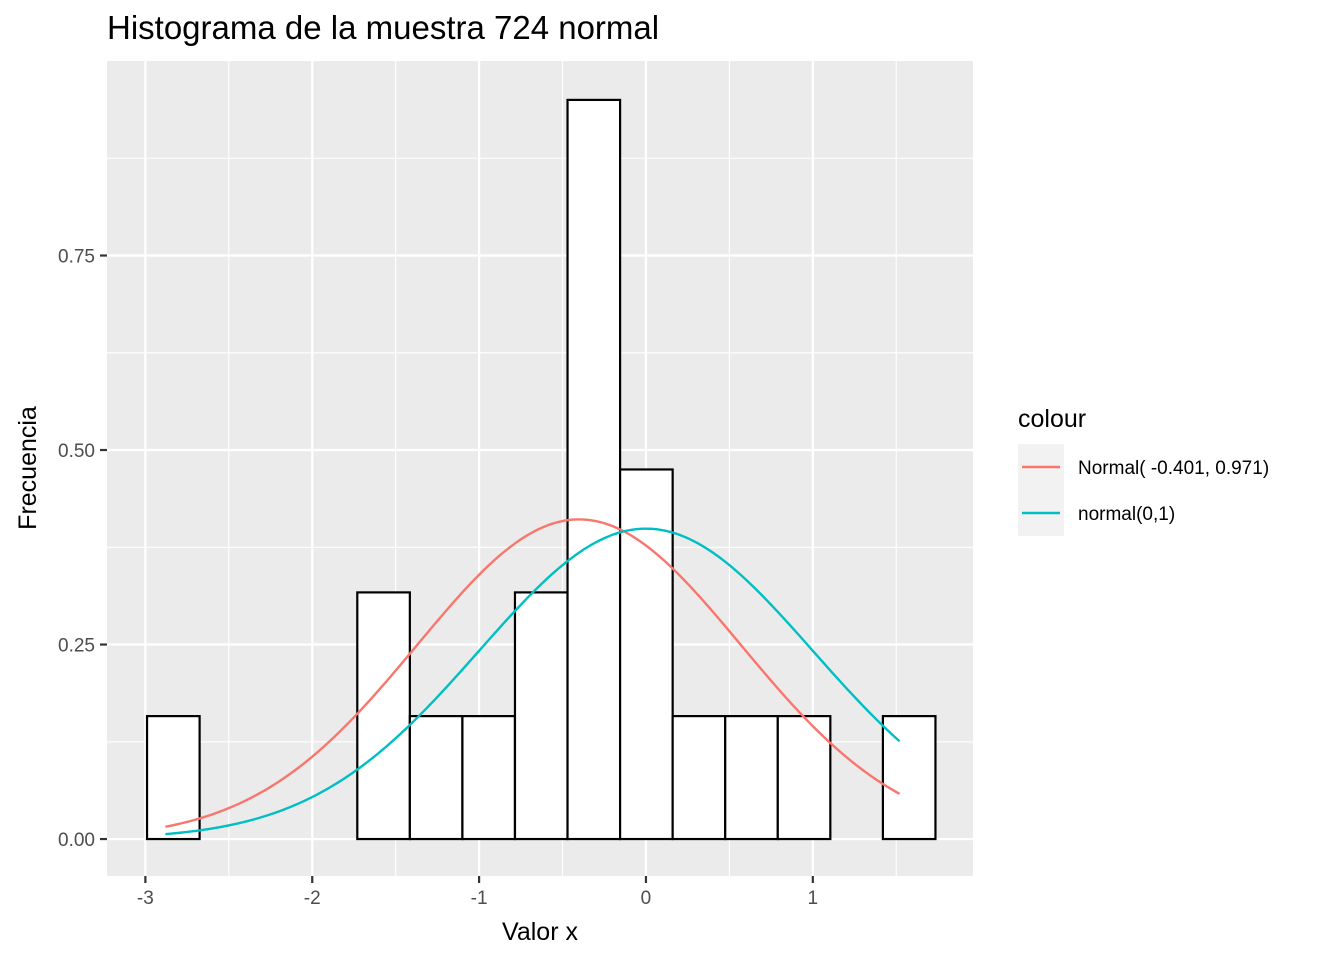 The image size is (1344, 960). I want to click on y-tick-label: 0.25, so click(76, 646).